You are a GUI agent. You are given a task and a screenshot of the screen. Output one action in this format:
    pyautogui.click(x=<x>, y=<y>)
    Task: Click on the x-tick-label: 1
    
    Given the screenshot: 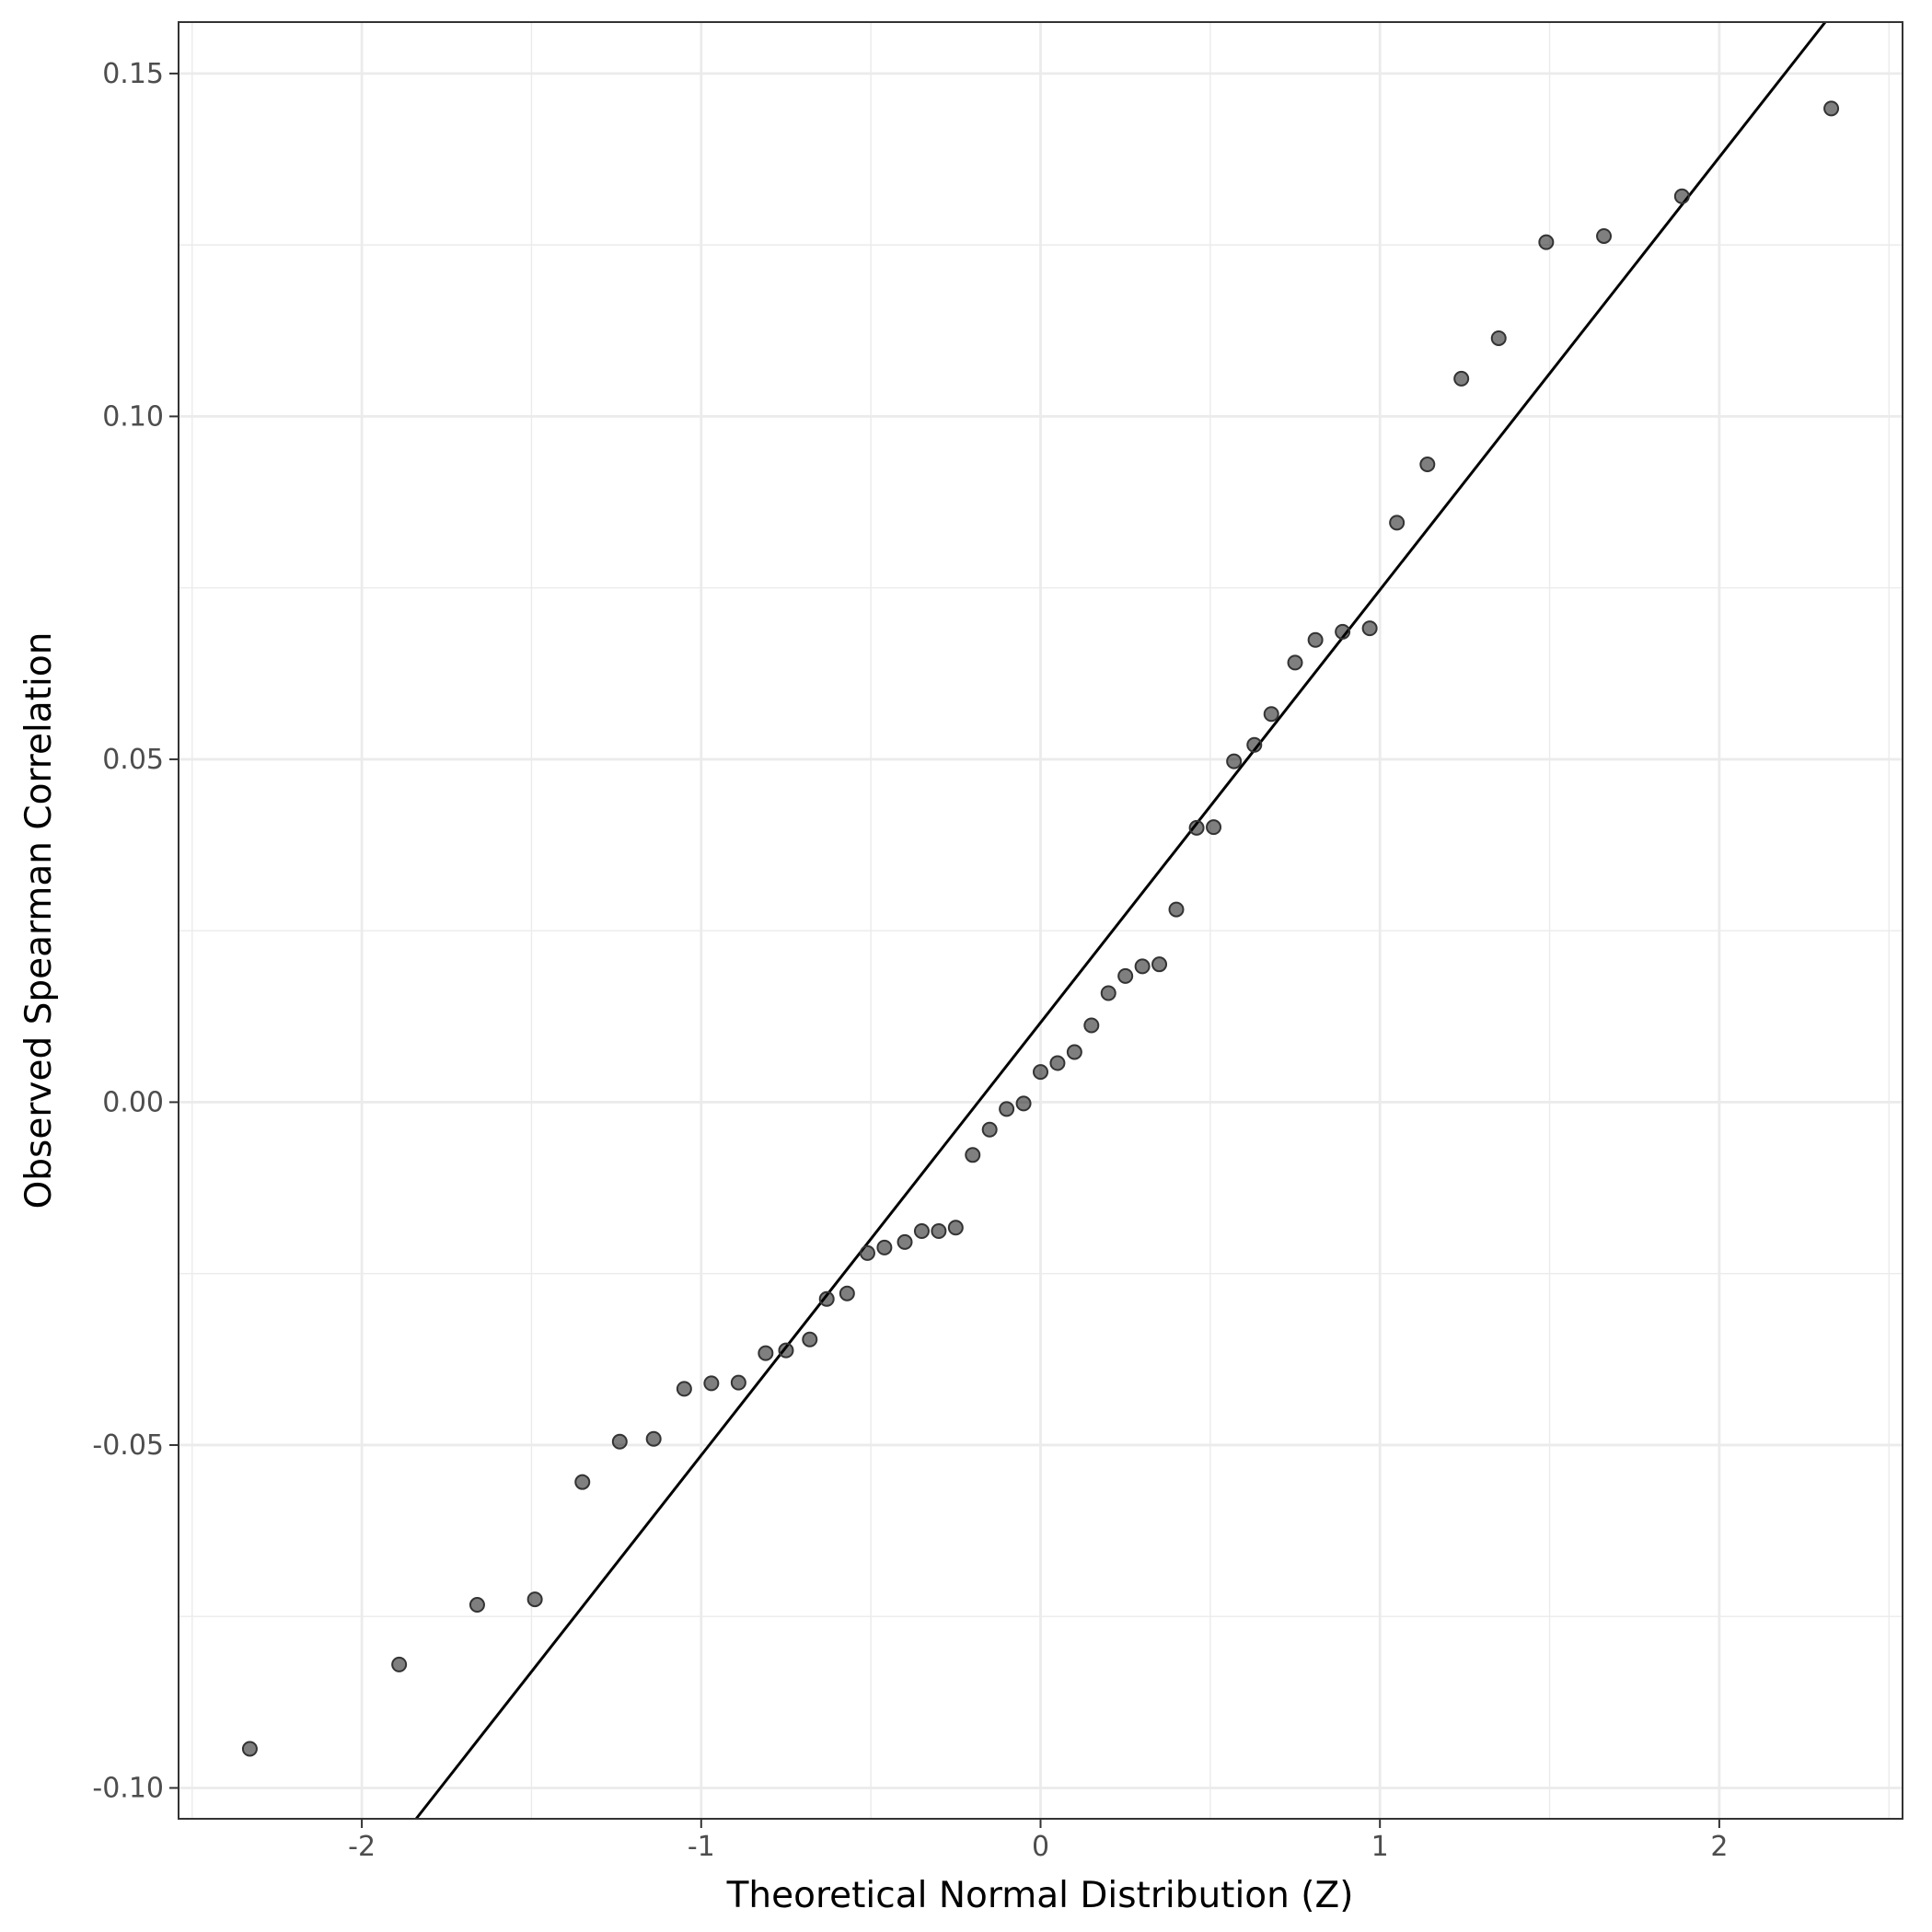 What is the action you would take?
    pyautogui.click(x=1380, y=1847)
    